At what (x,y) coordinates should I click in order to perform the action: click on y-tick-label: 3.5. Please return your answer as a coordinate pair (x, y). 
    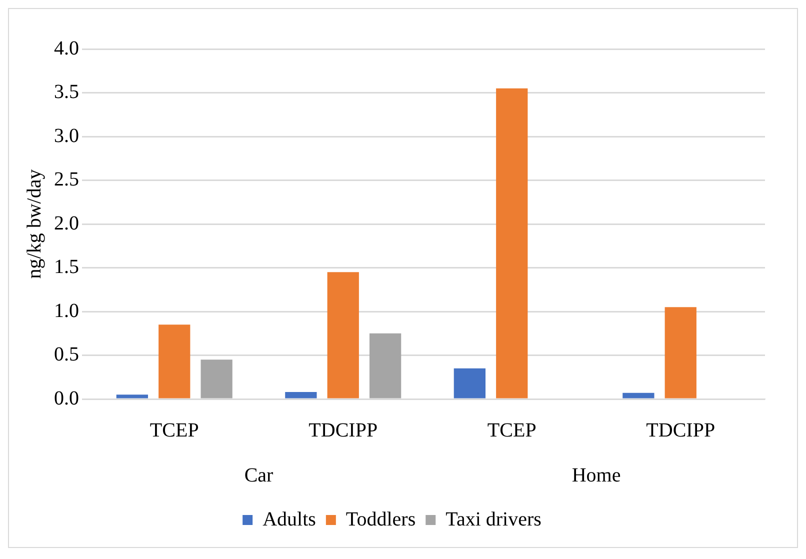
    Looking at the image, I should click on (66, 92).